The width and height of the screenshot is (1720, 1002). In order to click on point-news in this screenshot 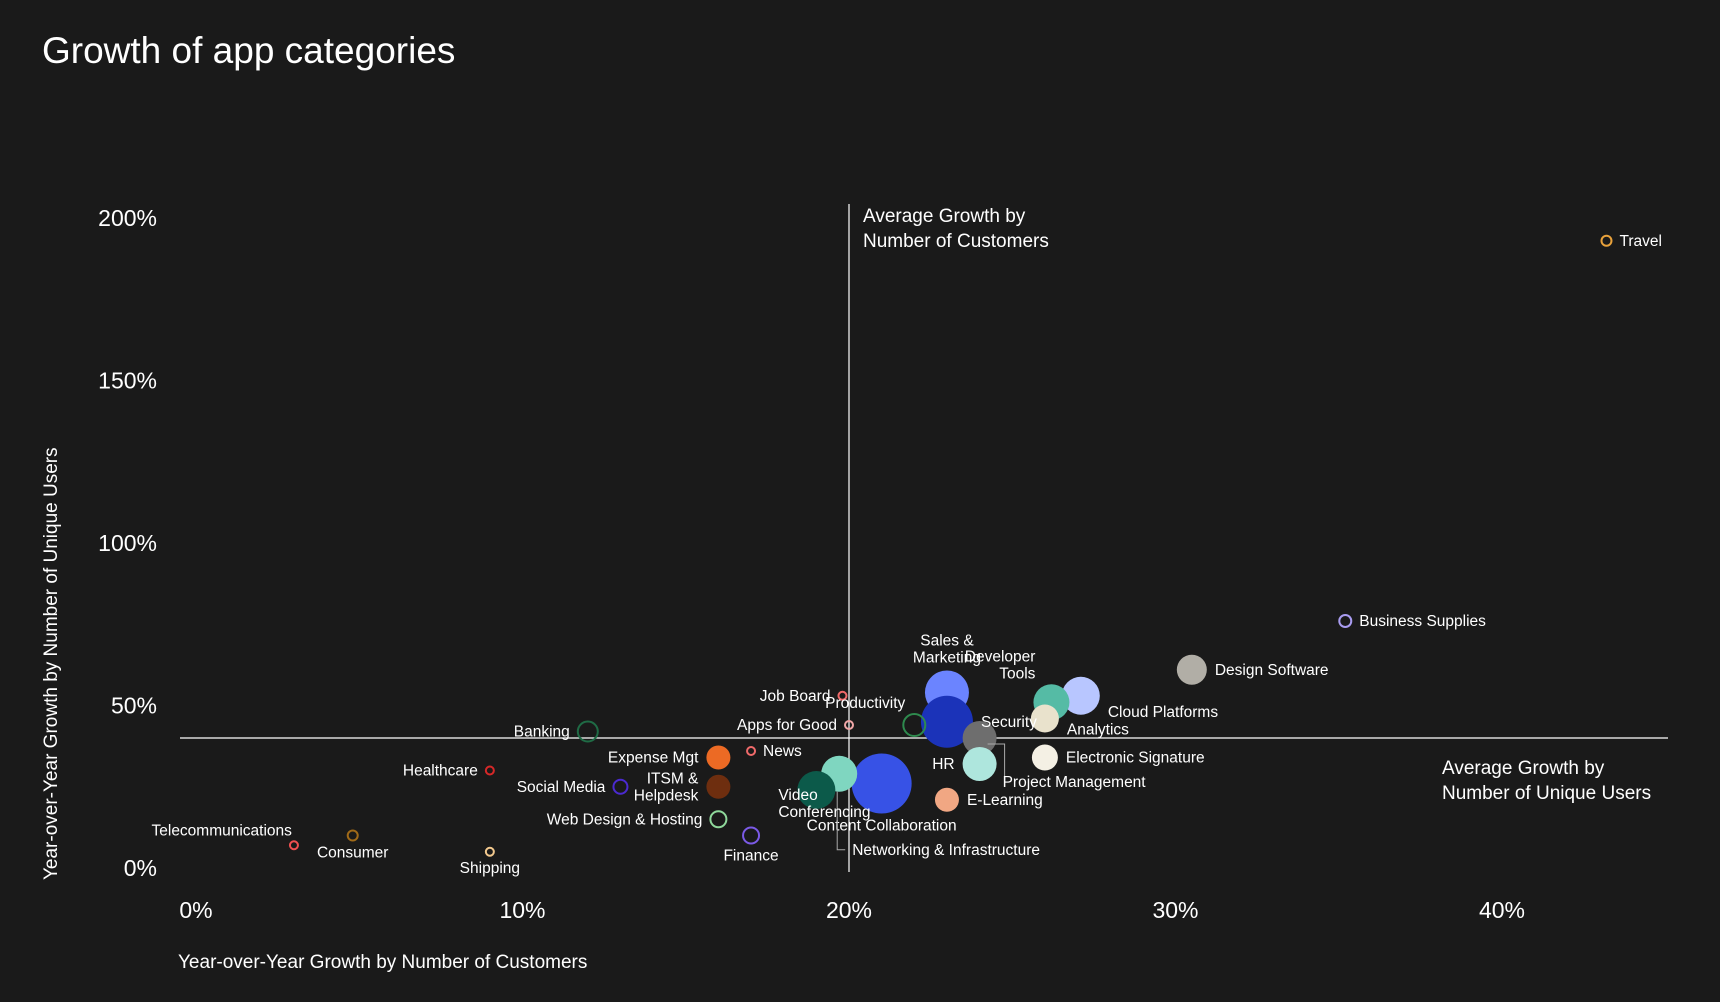, I will do `click(751, 751)`.